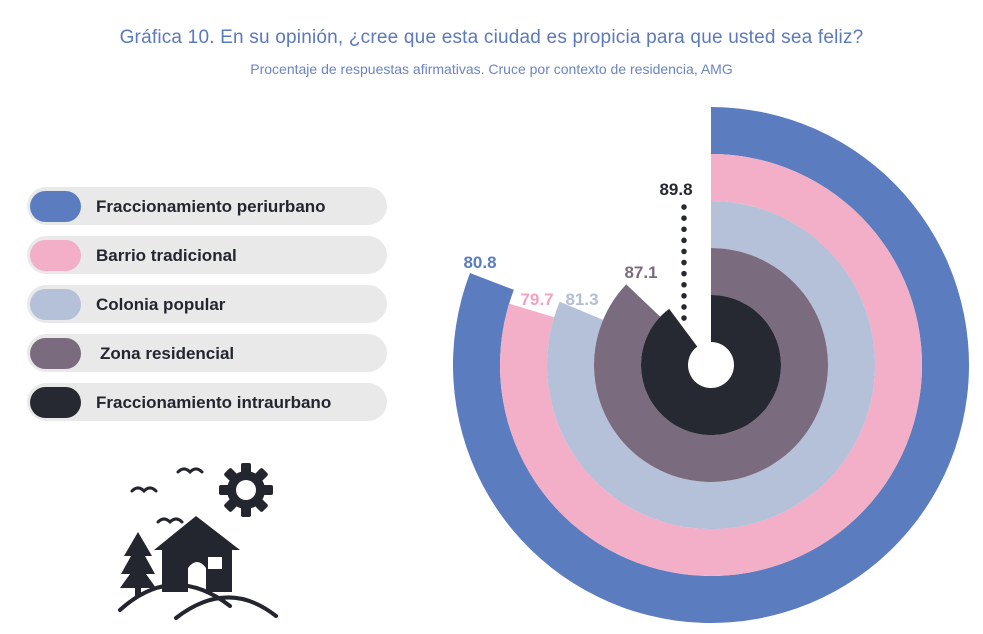 The height and width of the screenshot is (634, 983). I want to click on legend-label: Fraccionamiento intraurbano, so click(214, 402).